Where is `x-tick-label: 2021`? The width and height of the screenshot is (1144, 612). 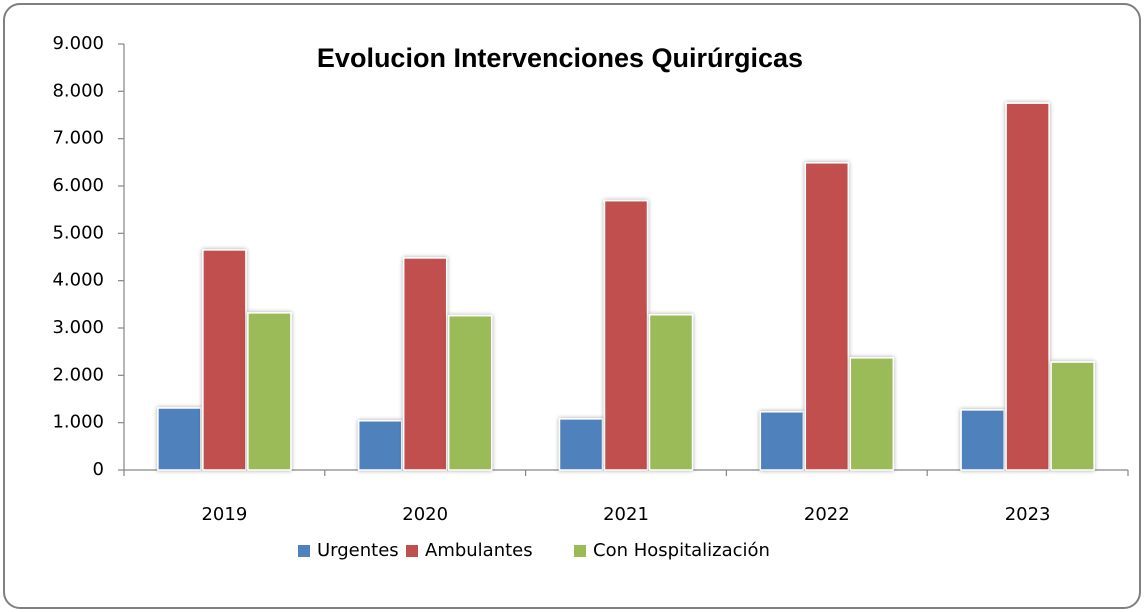
x-tick-label: 2021 is located at coordinates (626, 514).